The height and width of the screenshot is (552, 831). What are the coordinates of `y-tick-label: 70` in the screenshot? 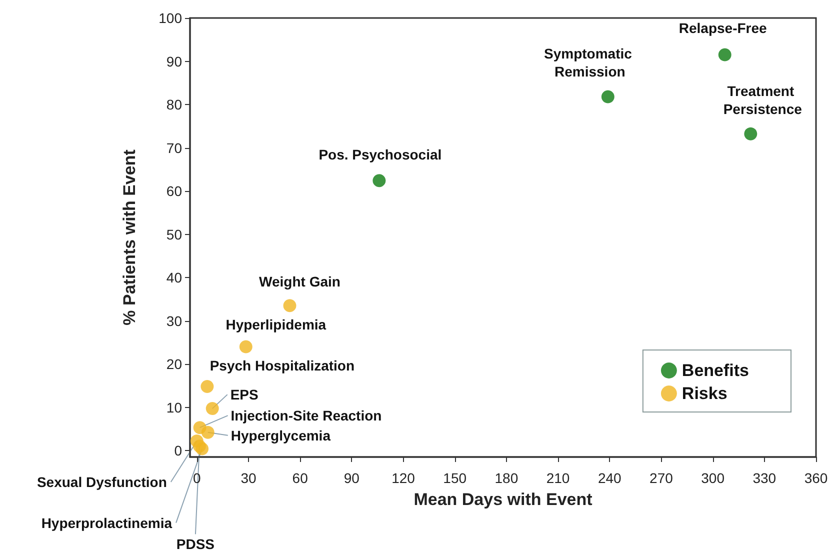 It's located at (174, 148).